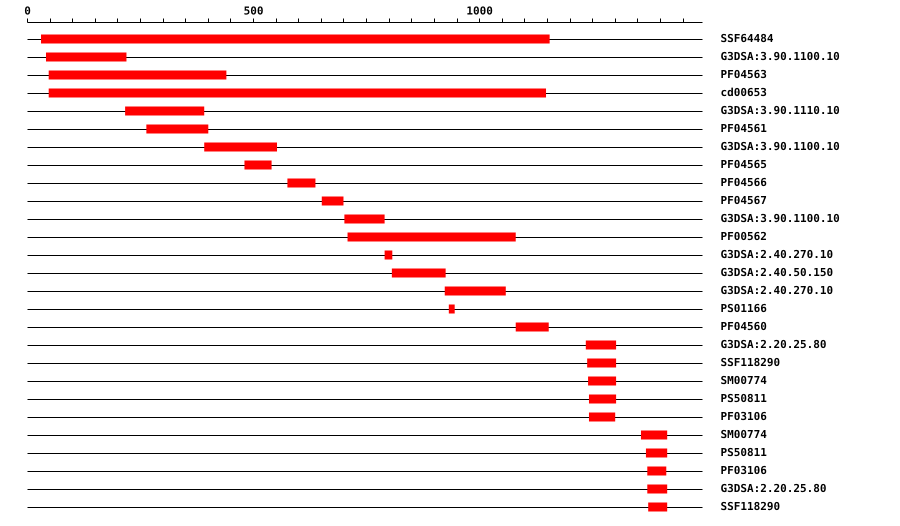 This screenshot has width=900, height=526. I want to click on x-tick-label: 1000, so click(479, 11).